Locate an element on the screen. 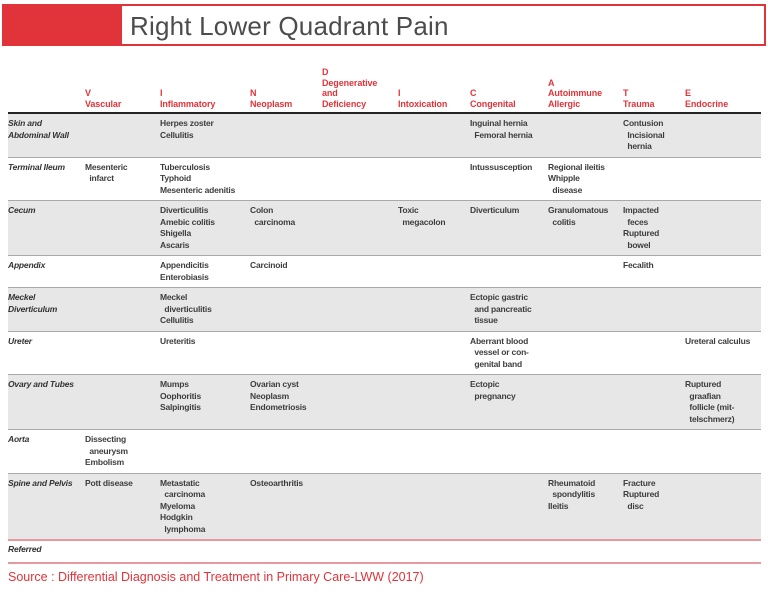 The height and width of the screenshot is (602, 768). cell-inflammatory: Tuberculosis Typhoid Mesenteric adenitis is located at coordinates (198, 178).